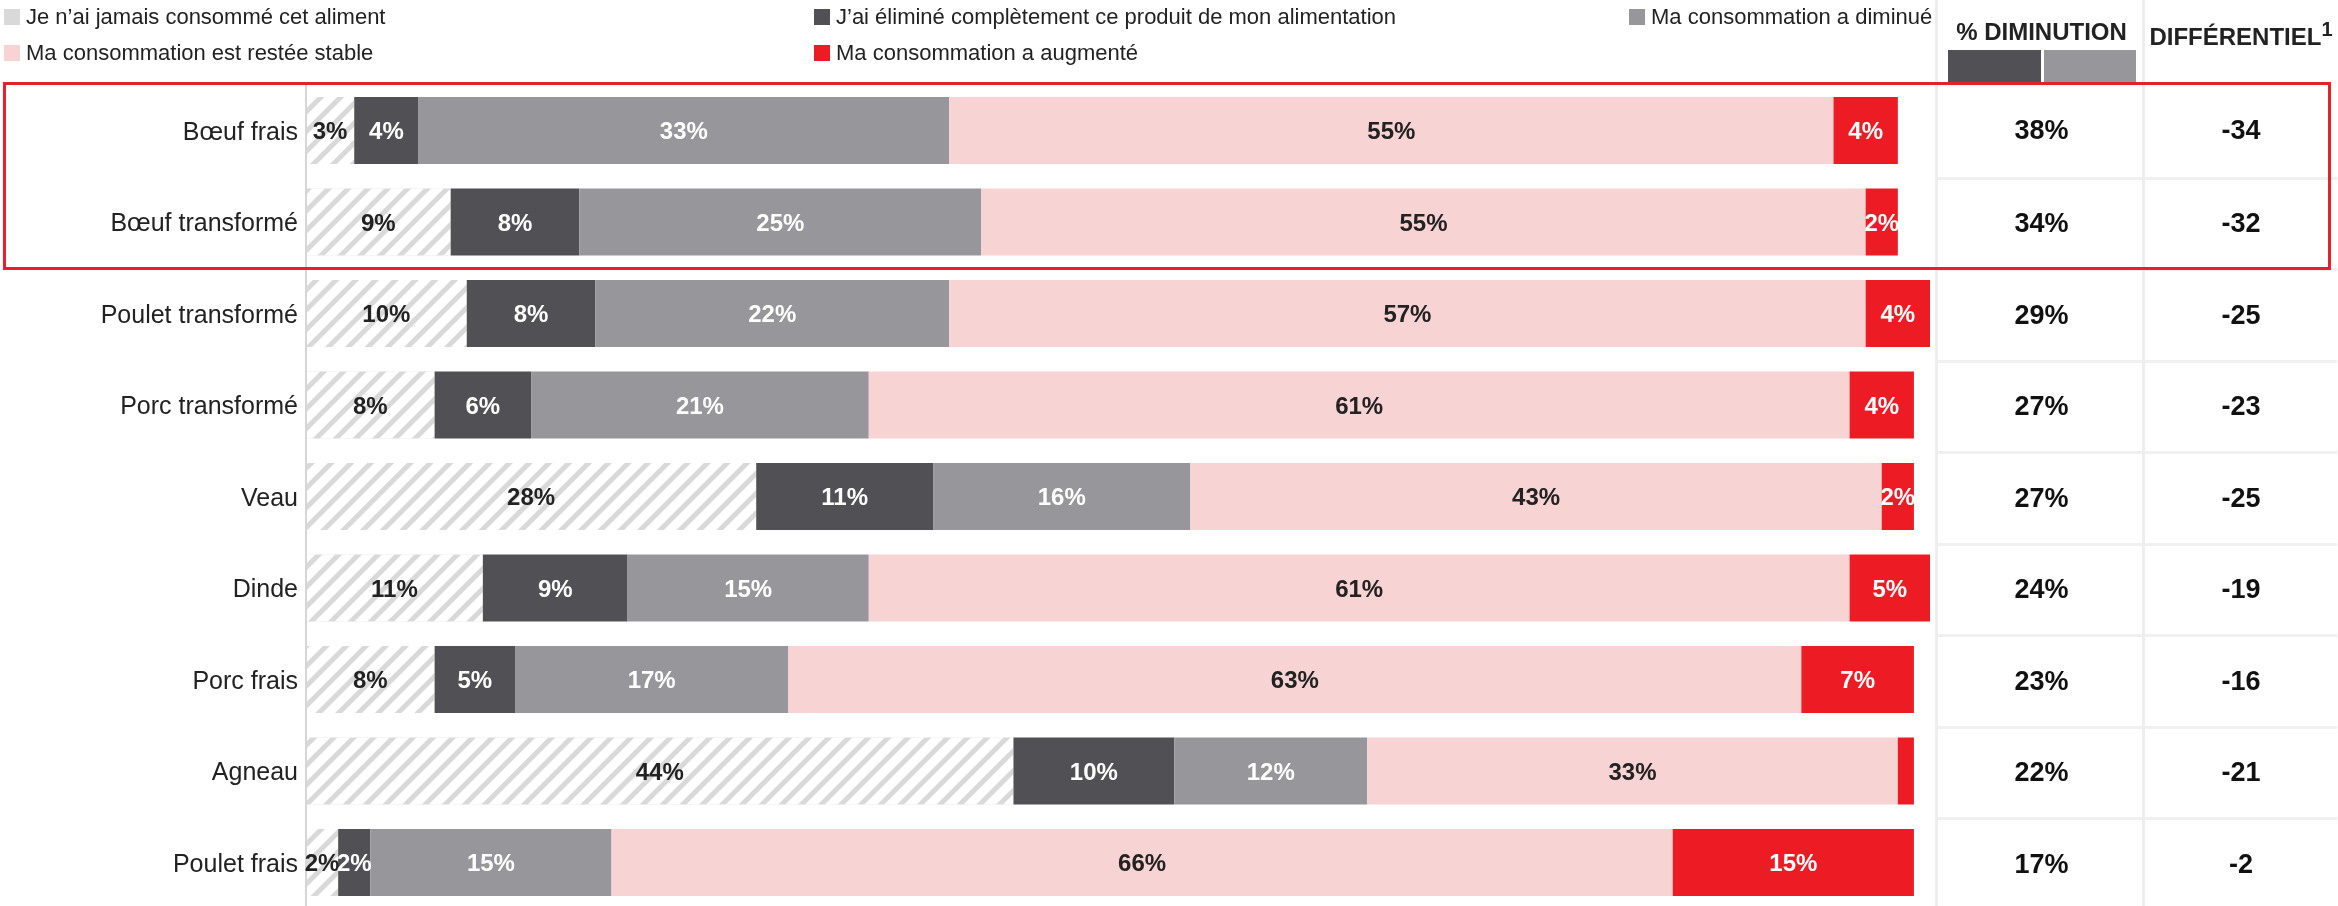 The height and width of the screenshot is (906, 2338). Describe the element at coordinates (1792, 17) in the screenshot. I see `legend-label: Ma consommation a diminué` at that location.